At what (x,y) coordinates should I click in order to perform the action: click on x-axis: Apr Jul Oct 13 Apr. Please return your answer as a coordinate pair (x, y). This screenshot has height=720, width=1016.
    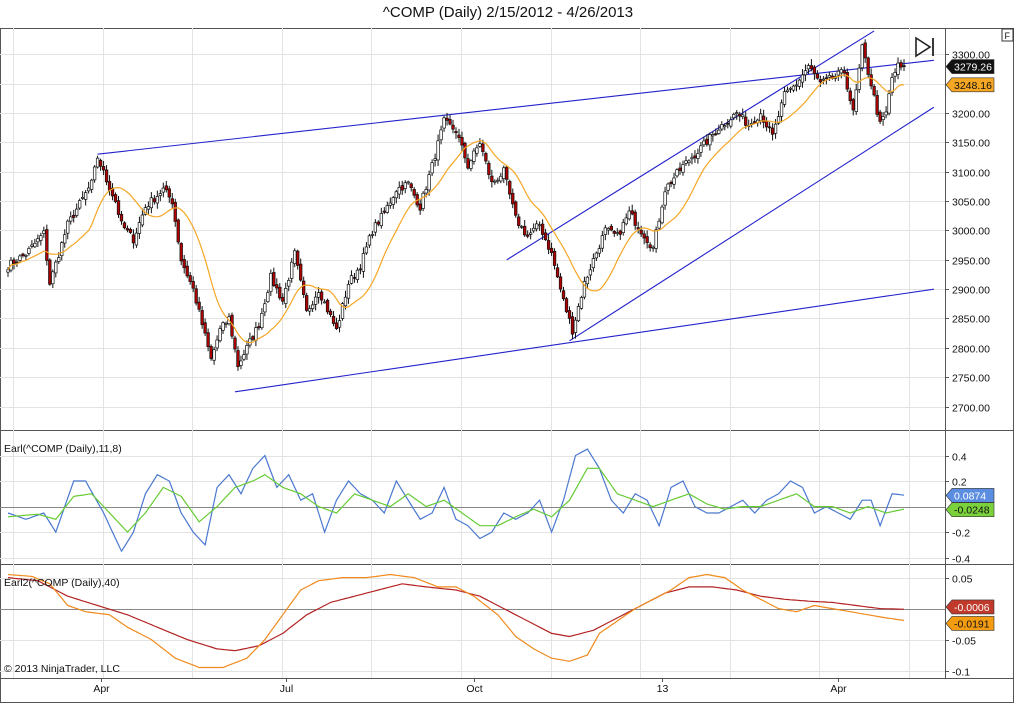
    Looking at the image, I should click on (470, 686).